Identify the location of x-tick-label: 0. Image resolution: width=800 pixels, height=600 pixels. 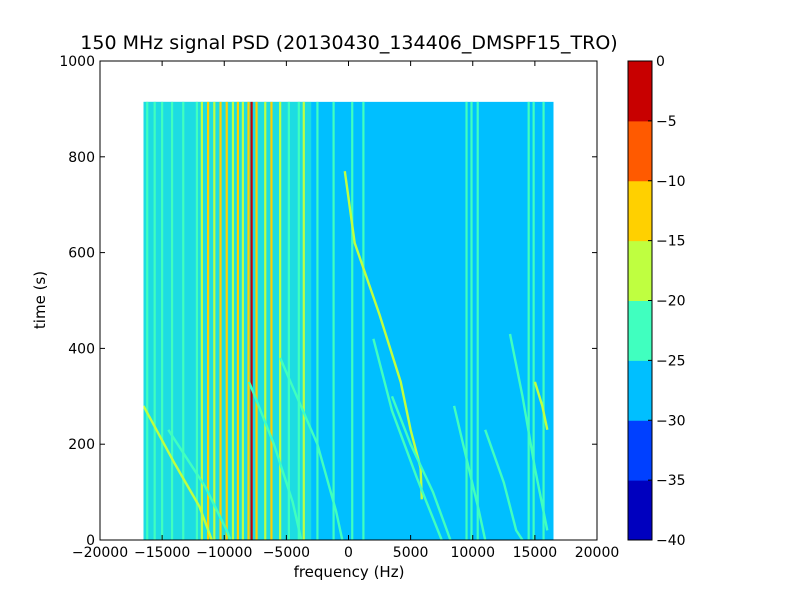
(348, 553).